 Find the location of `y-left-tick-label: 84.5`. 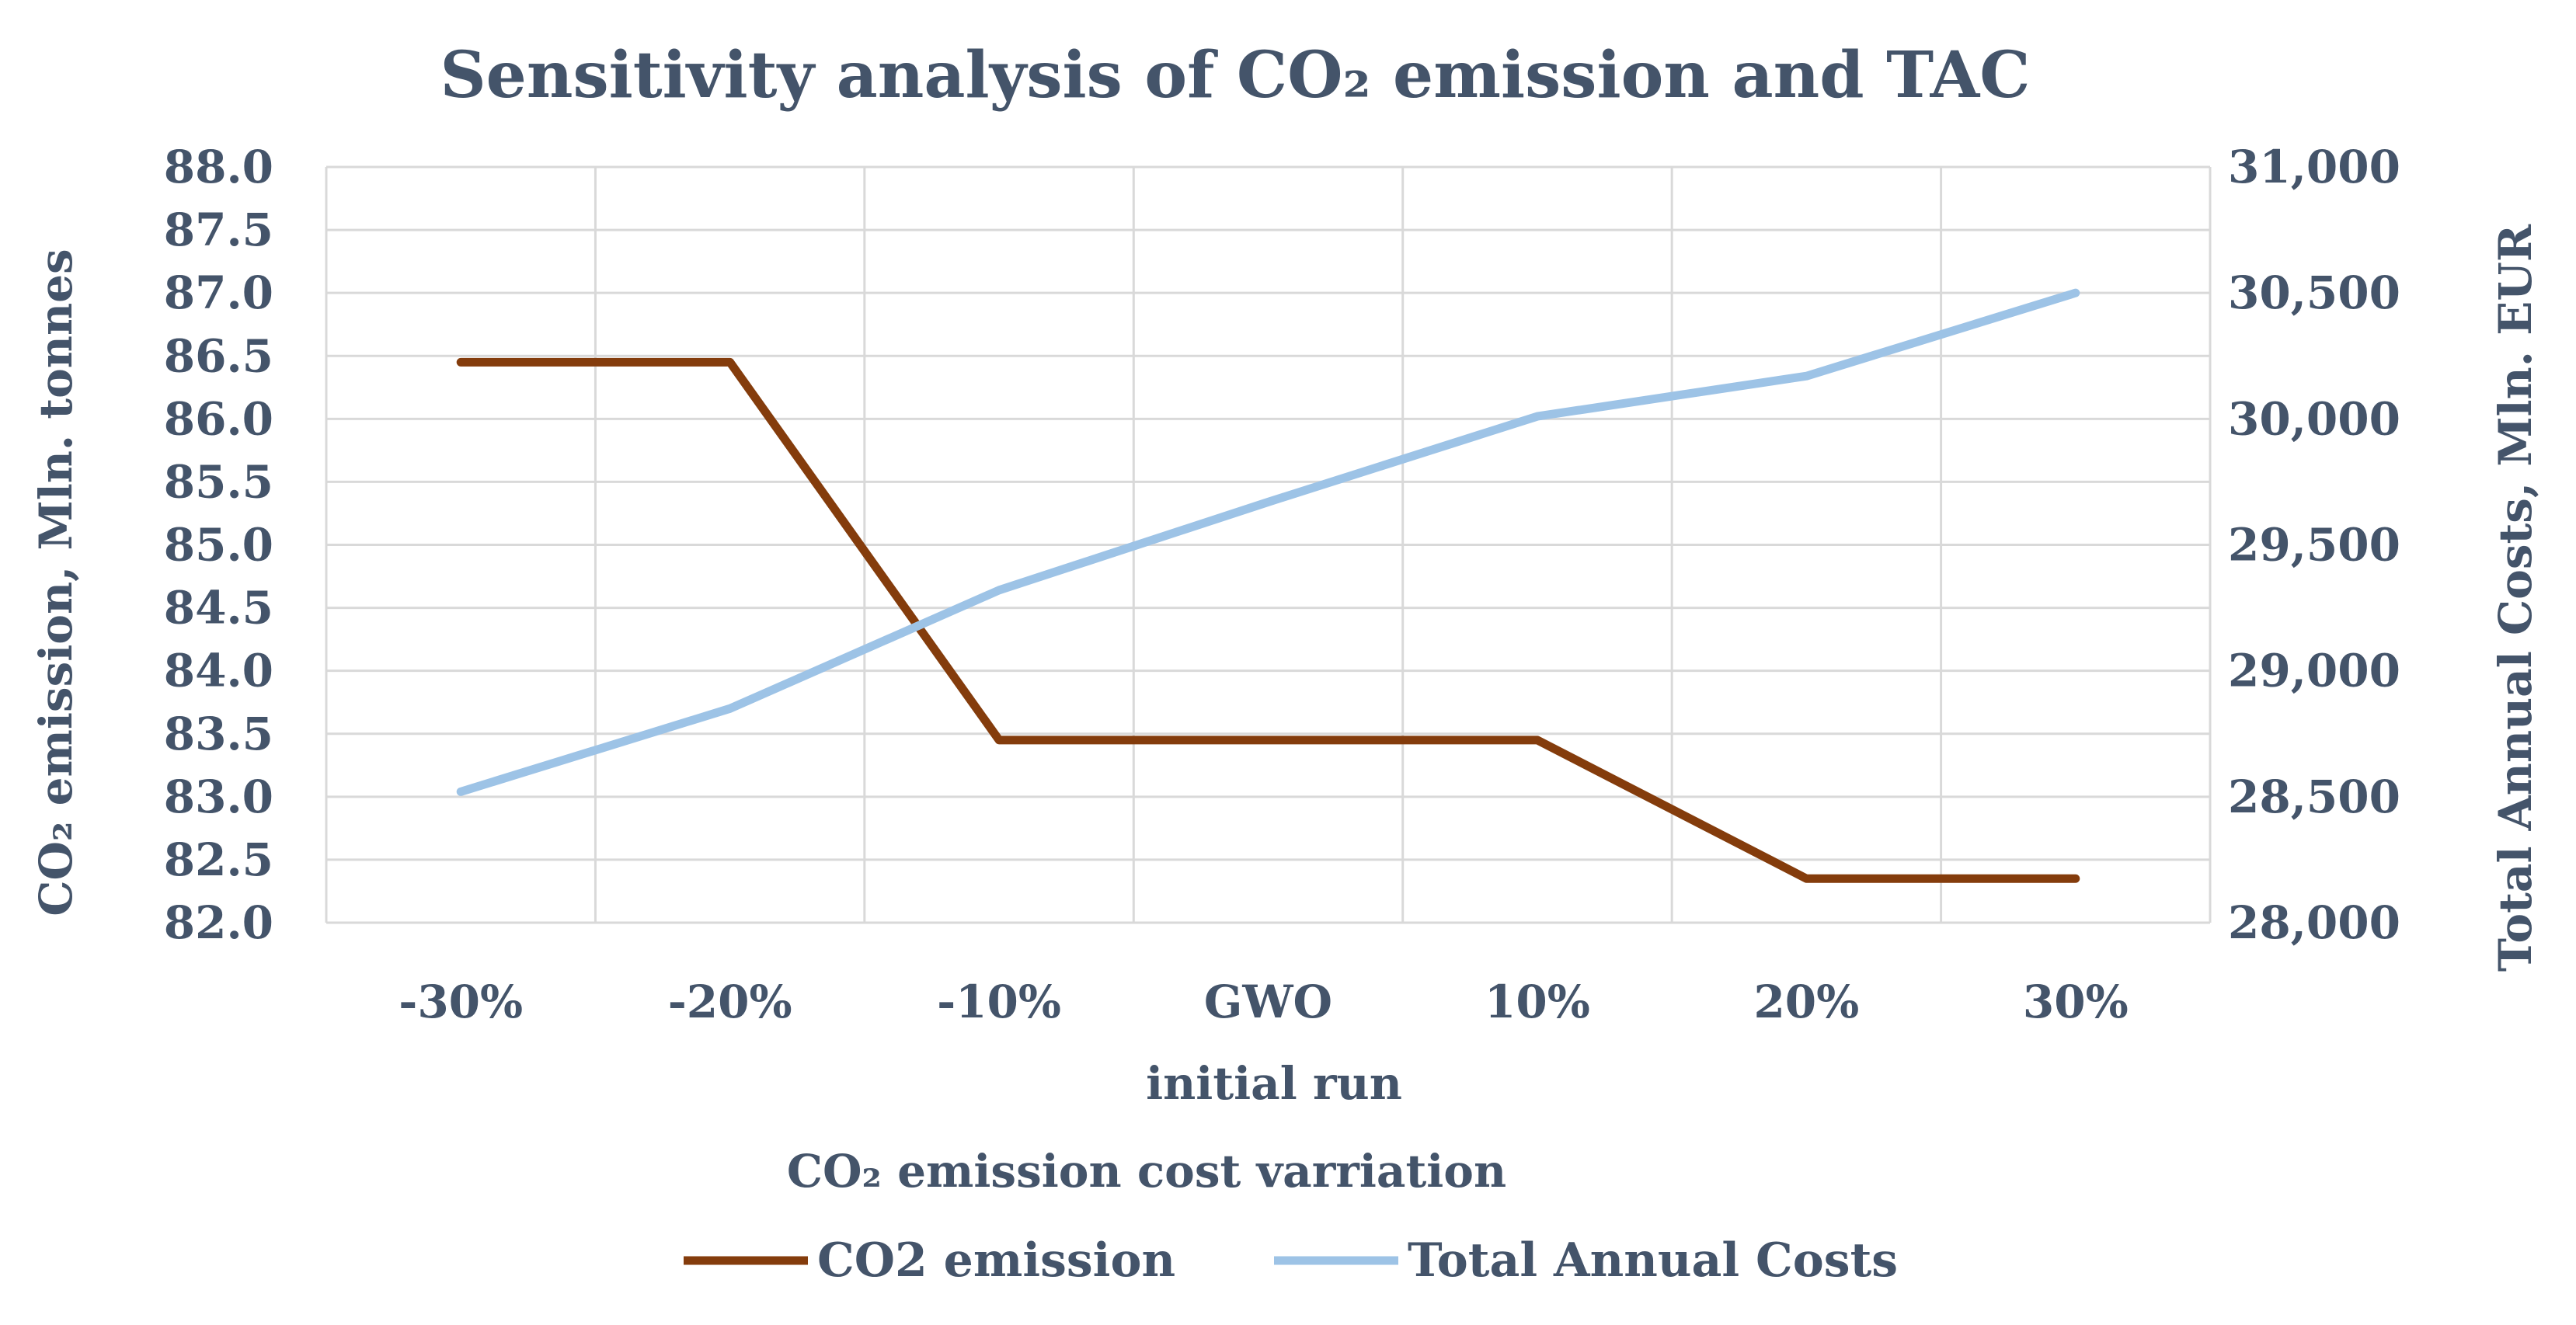

y-left-tick-label: 84.5 is located at coordinates (218, 608).